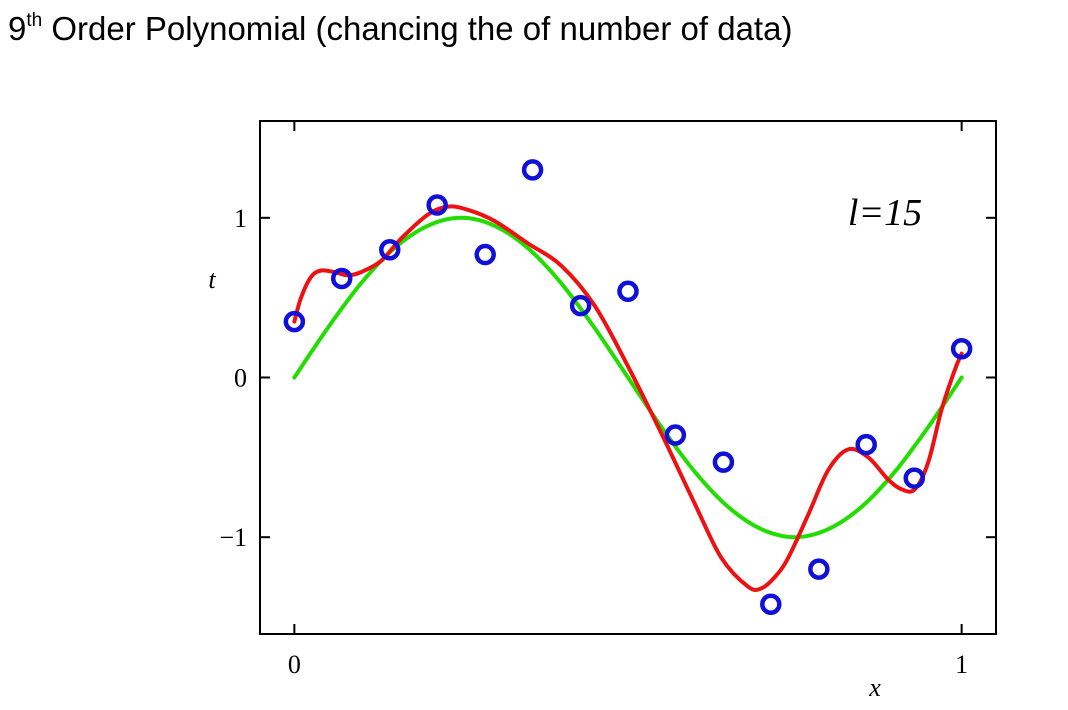 The width and height of the screenshot is (1068, 710). Describe the element at coordinates (885, 213) in the screenshot. I see `annotation-label: l=15` at that location.